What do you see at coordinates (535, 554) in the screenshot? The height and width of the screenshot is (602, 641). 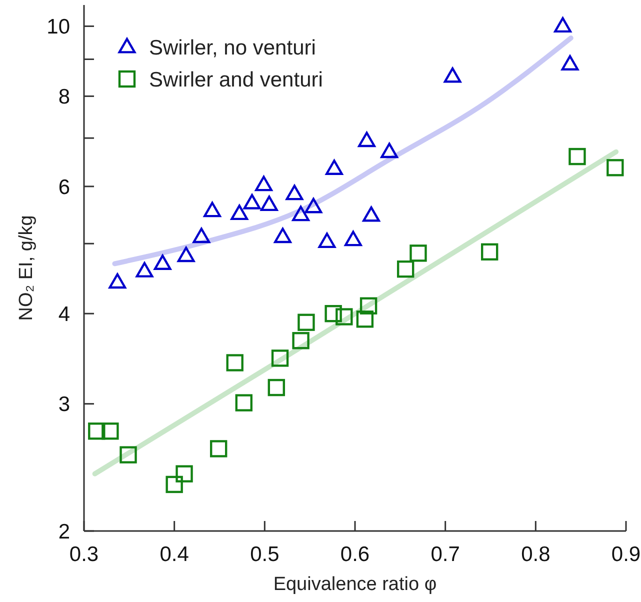 I see `x-tick-label: 0.8` at bounding box center [535, 554].